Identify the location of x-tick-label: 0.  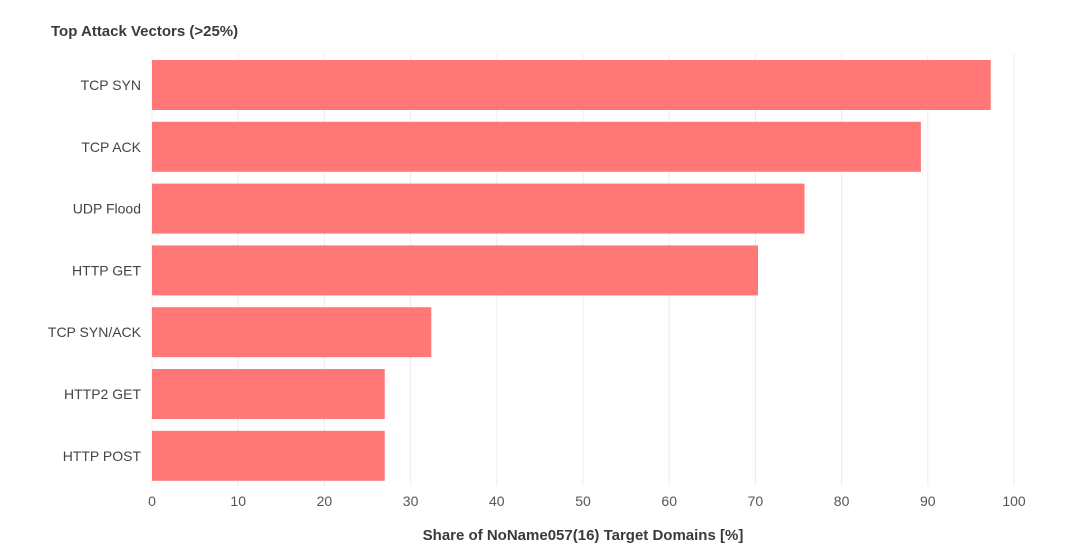
(152, 501).